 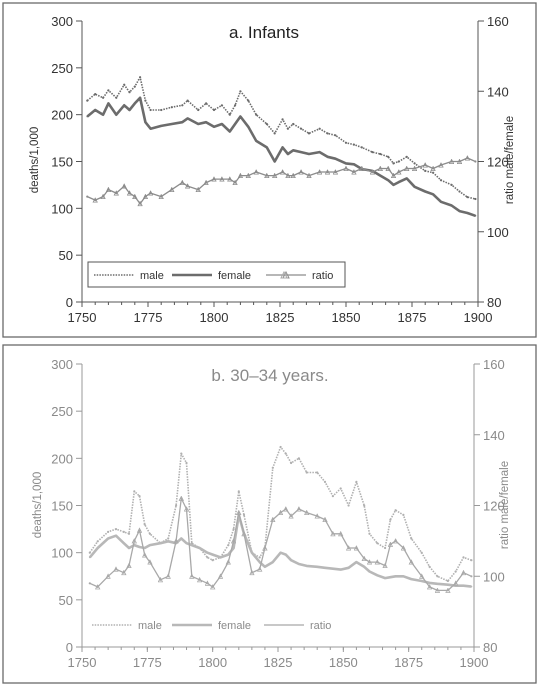 I want to click on y-tick-label-left: 300, so click(x=62, y=21).